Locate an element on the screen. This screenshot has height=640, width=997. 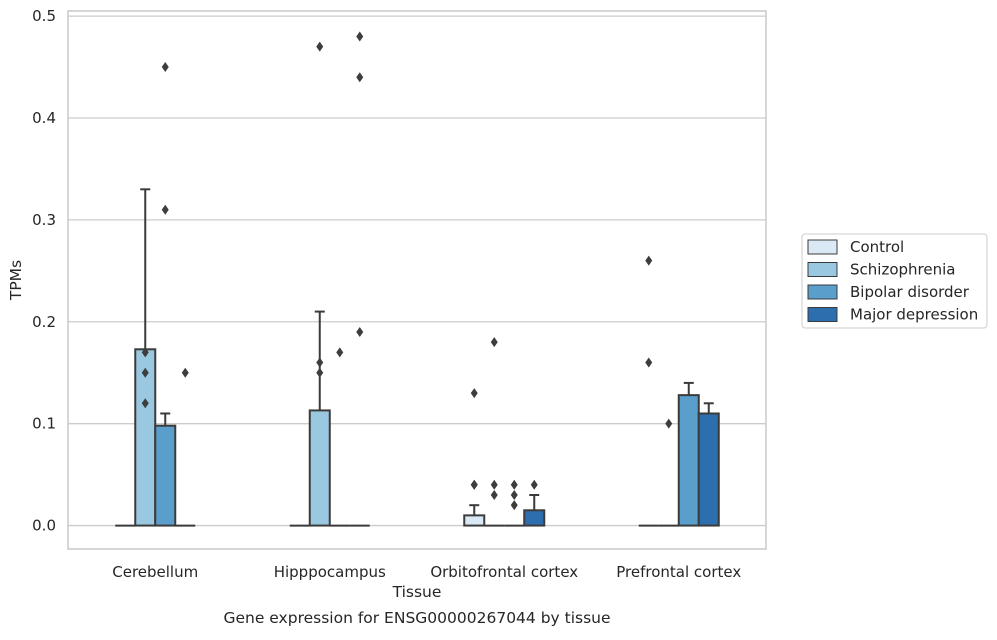
y-tick-label: 0.5 is located at coordinates (44, 16).